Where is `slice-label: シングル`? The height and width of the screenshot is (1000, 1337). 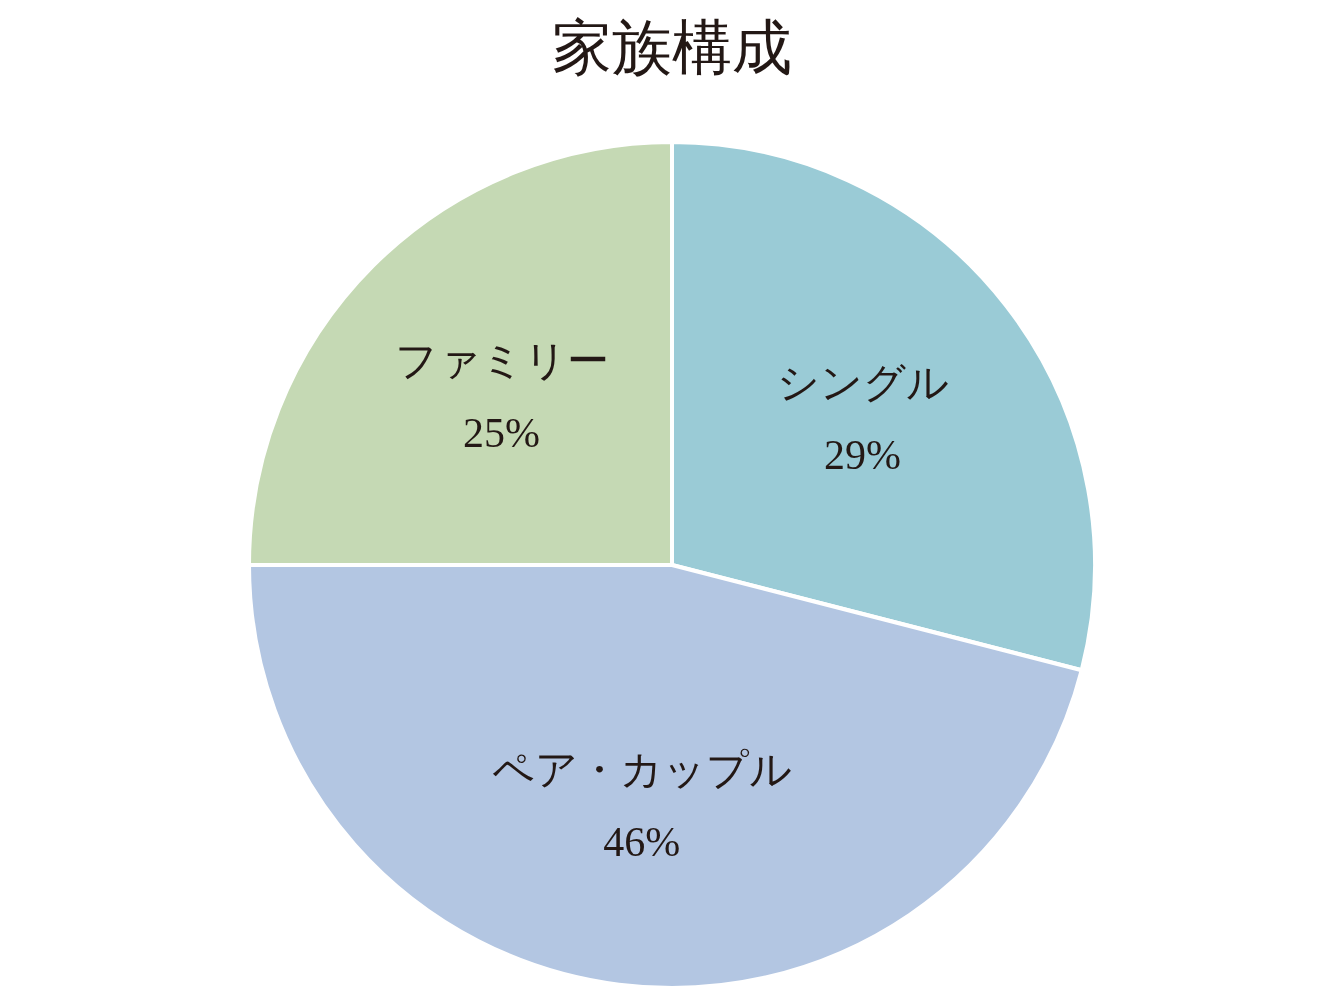
slice-label: シングル is located at coordinates (862, 383).